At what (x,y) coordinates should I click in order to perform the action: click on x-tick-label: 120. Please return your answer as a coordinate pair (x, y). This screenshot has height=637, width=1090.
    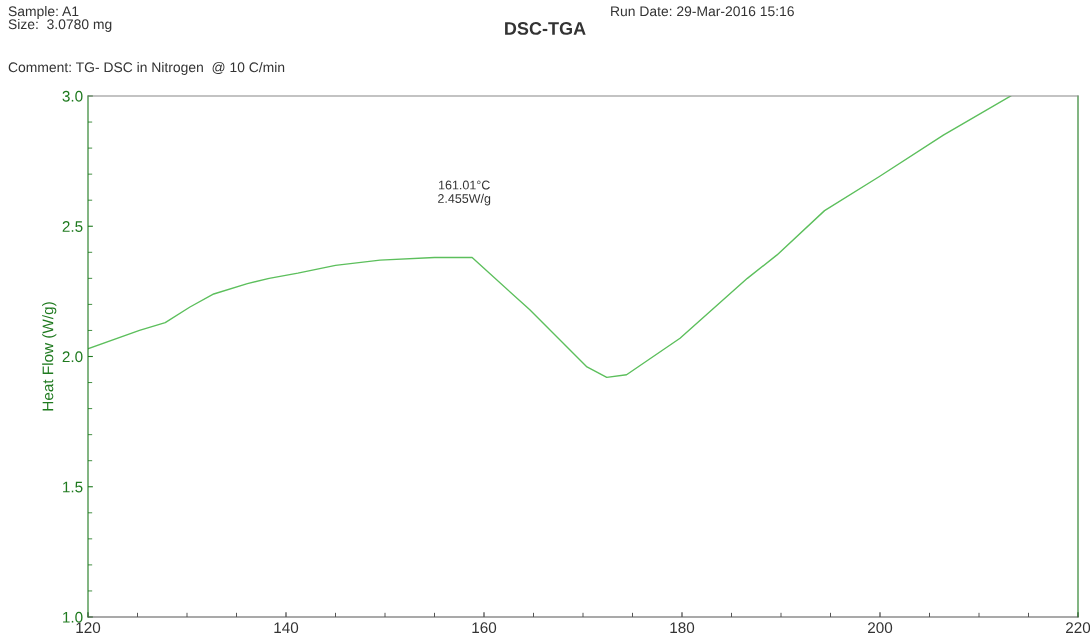
    Looking at the image, I should click on (88, 628).